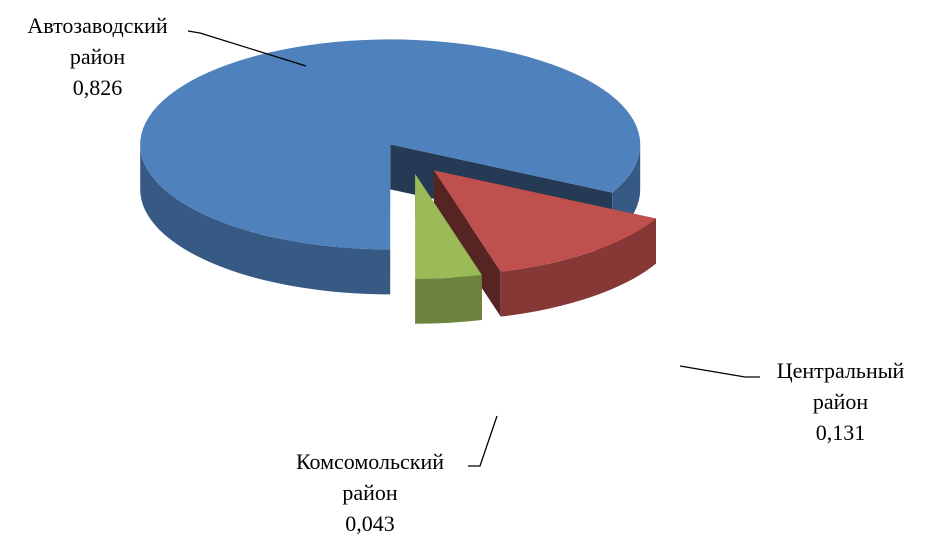 This screenshot has width=926, height=534. What do you see at coordinates (840, 432) in the screenshot?
I see `value-label: 0,131` at bounding box center [840, 432].